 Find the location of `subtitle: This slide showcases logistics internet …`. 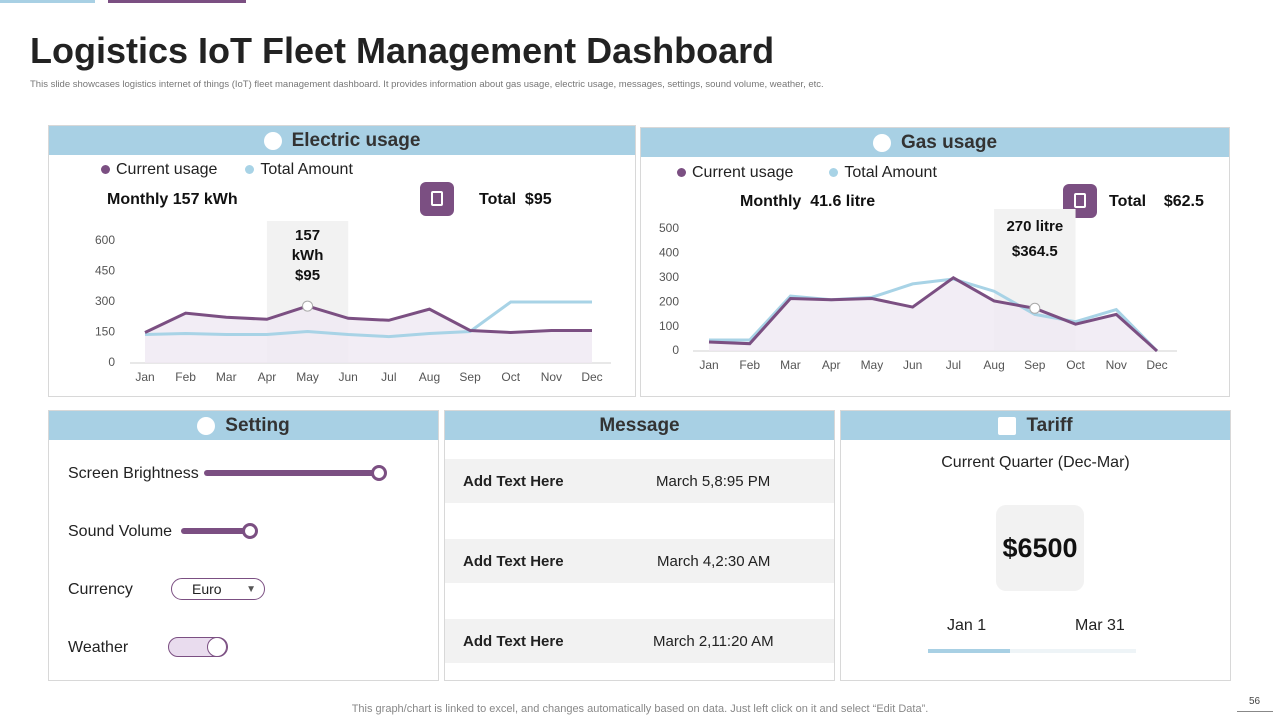

subtitle: This slide showcases logistics internet … is located at coordinates (427, 84).